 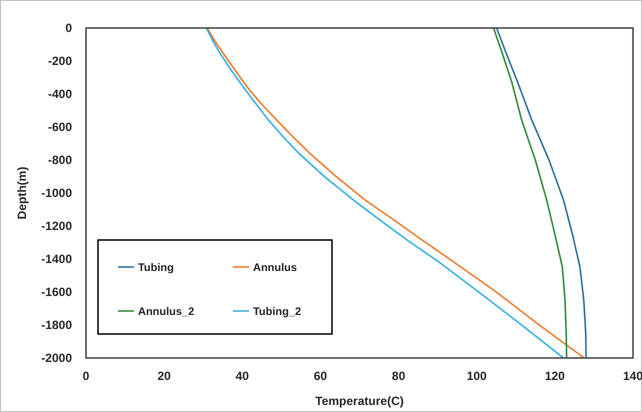 What do you see at coordinates (68, 28) in the screenshot?
I see `y-tick-label: 0` at bounding box center [68, 28].